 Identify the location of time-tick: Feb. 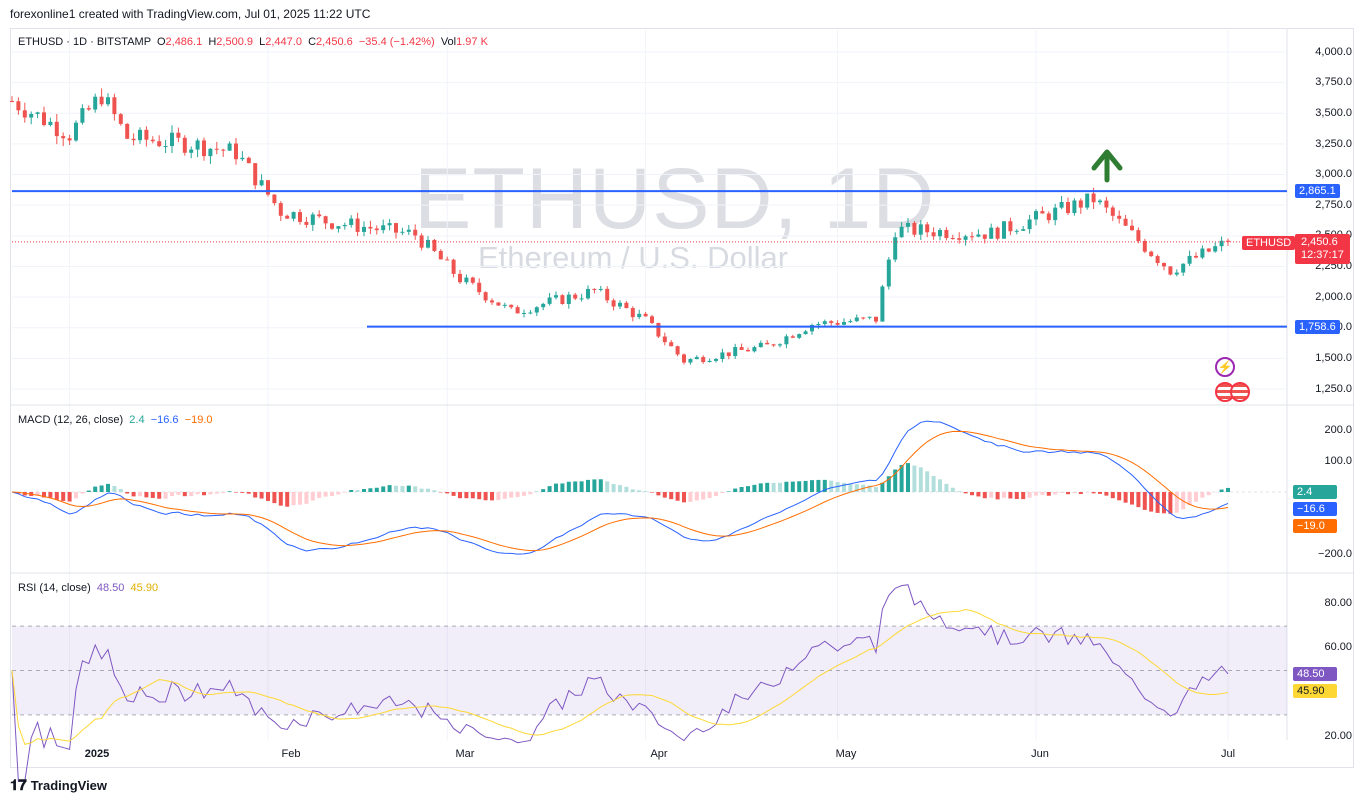
(291, 754).